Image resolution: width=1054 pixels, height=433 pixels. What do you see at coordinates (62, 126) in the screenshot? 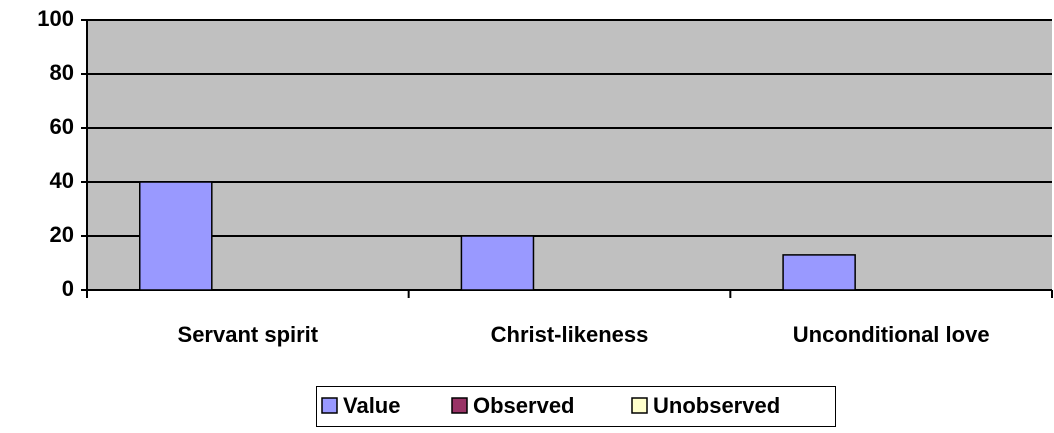
I see `y-tick-label: 60` at bounding box center [62, 126].